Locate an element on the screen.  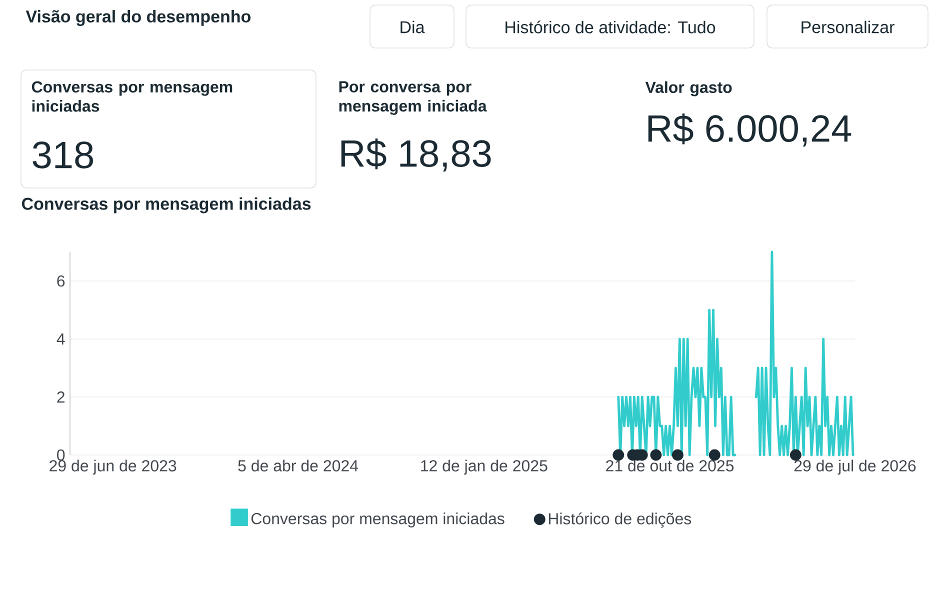
x-tick-label: 21 de out de 2025 is located at coordinates (670, 466).